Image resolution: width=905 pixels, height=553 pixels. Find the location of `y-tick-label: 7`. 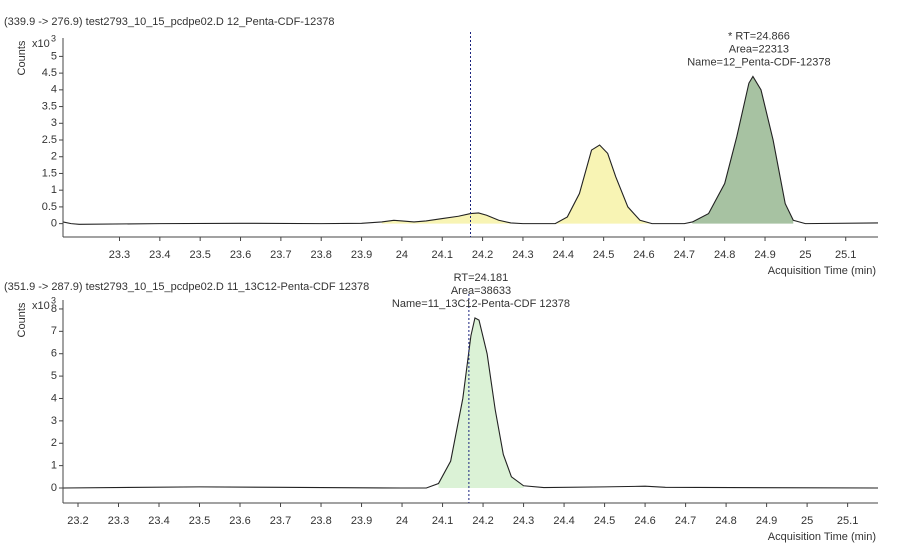

y-tick-label: 7 is located at coordinates (54, 331).